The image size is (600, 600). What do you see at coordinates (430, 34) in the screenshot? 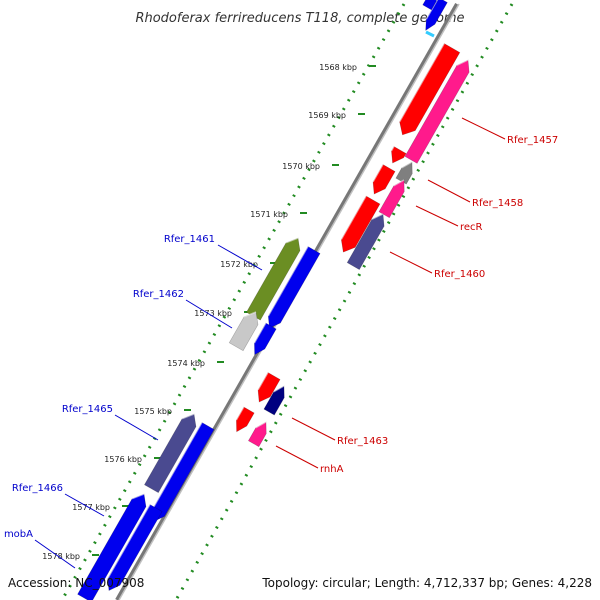
I see `gene-cyan-fragment` at bounding box center [430, 34].